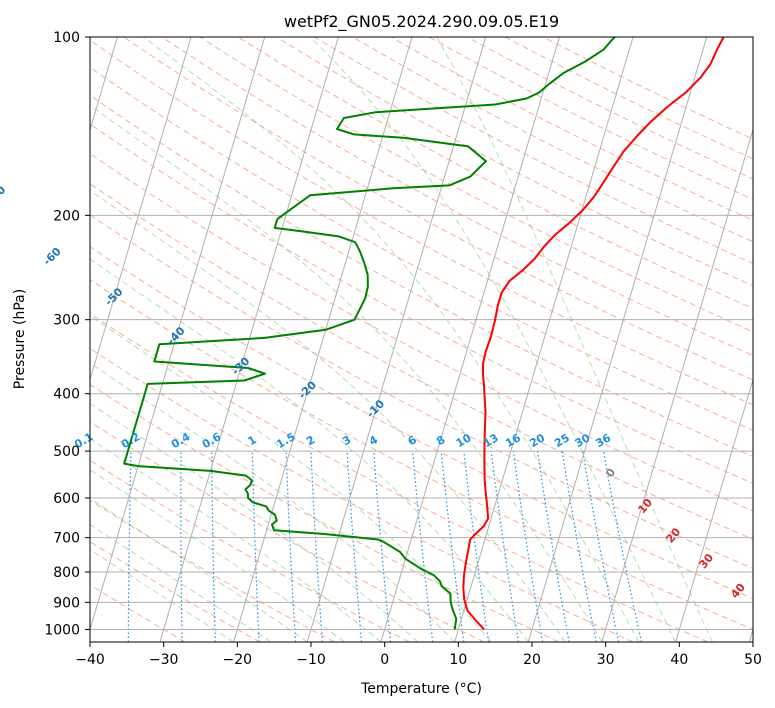  I want to click on y-tick-label: 600, so click(66, 499).